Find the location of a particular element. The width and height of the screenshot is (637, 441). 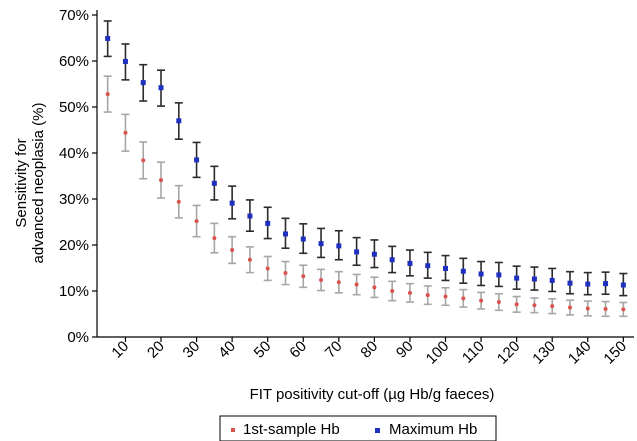

legend-box is located at coordinates (358, 428).